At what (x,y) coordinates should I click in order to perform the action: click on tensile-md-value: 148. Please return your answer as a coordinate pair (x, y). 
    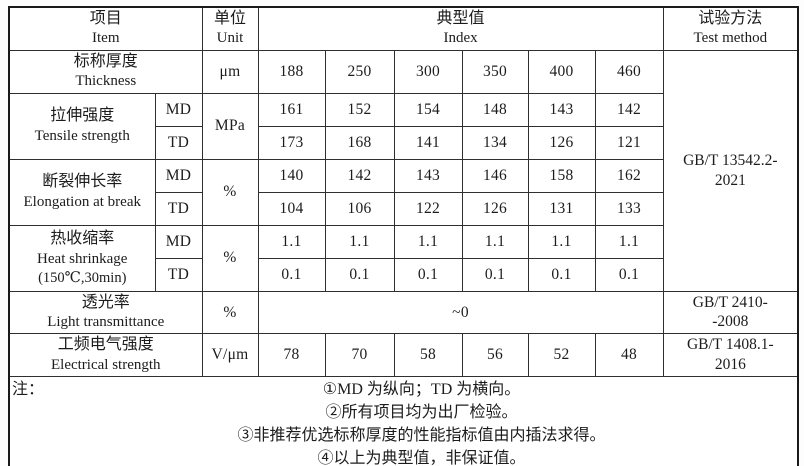
    Looking at the image, I should click on (495, 109).